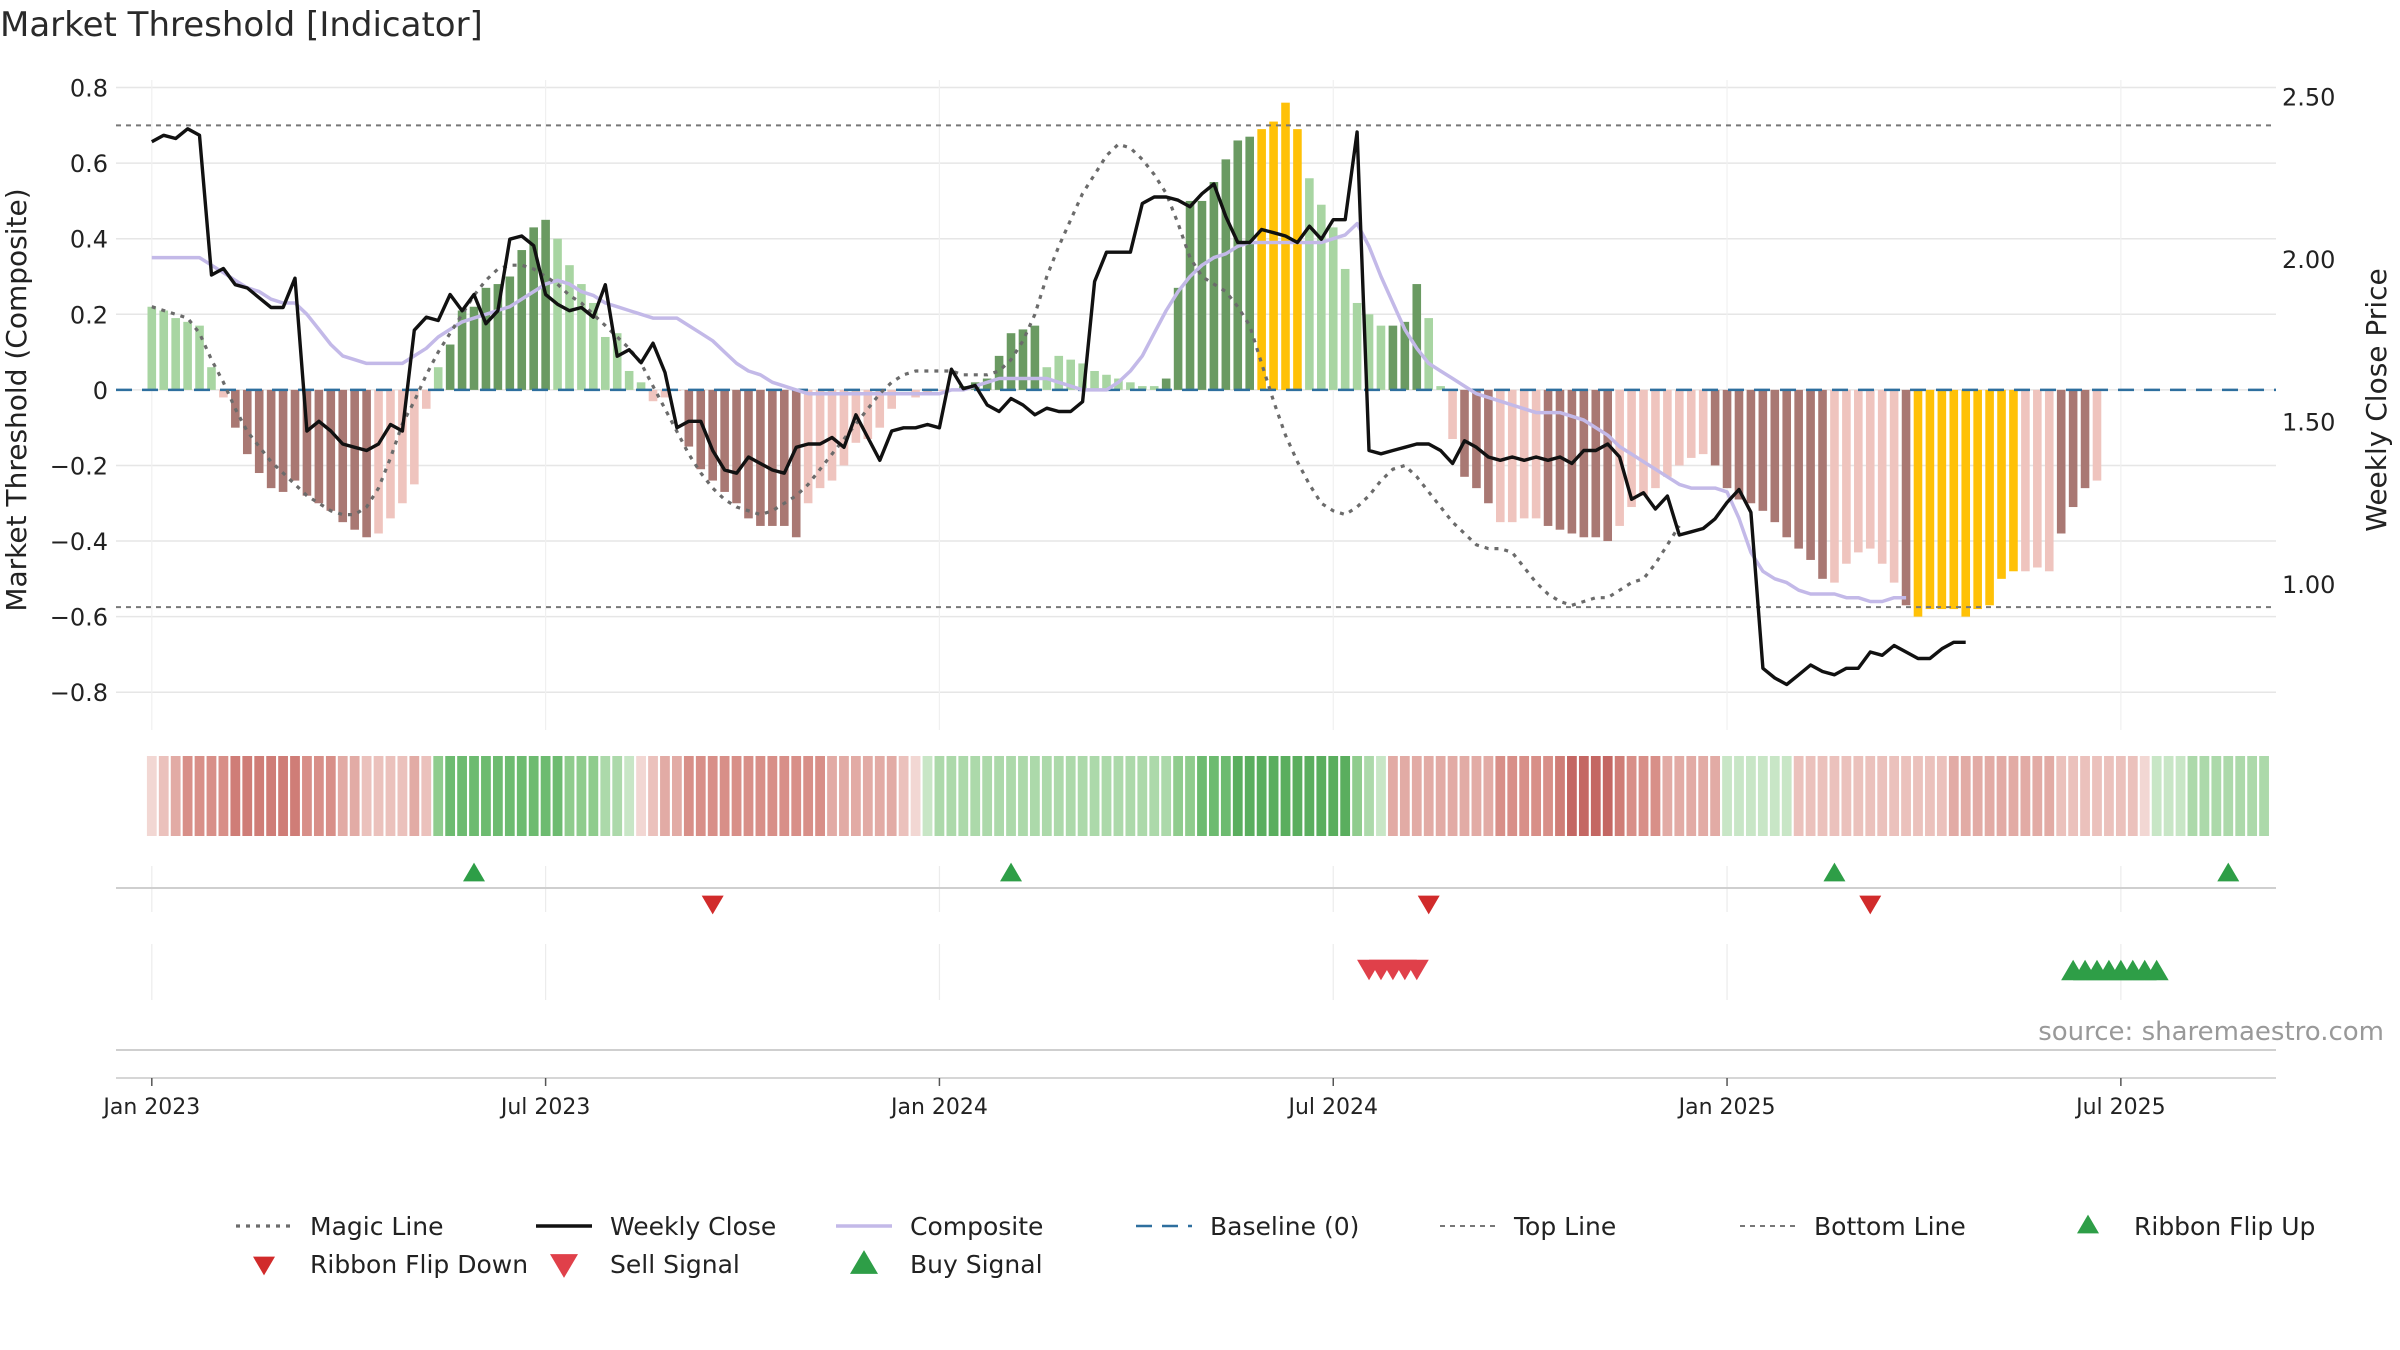 The image size is (2400, 1350). I want to click on legend-label: Ribbon Flip Down, so click(419, 1264).